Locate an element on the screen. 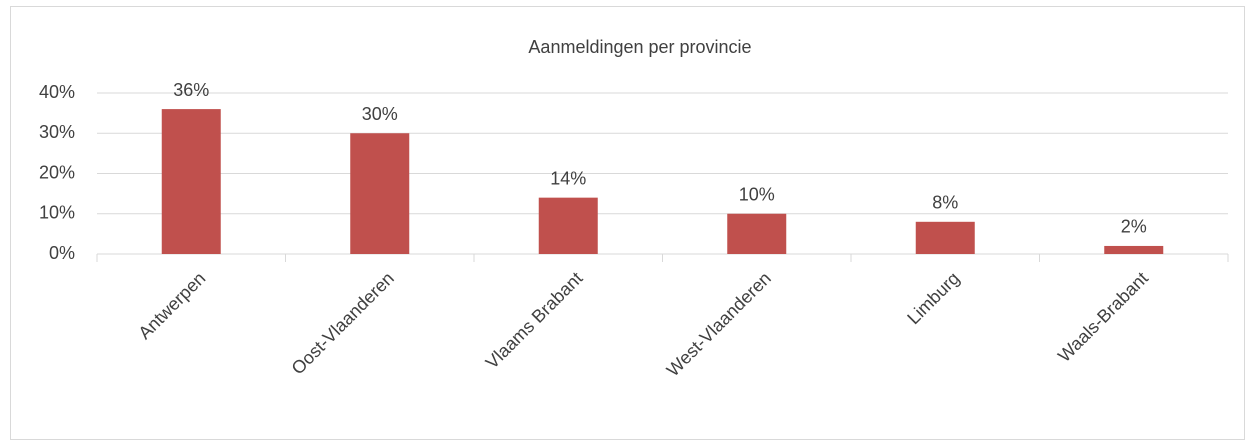 This screenshot has width=1255, height=446. value-label: 10% is located at coordinates (757, 195).